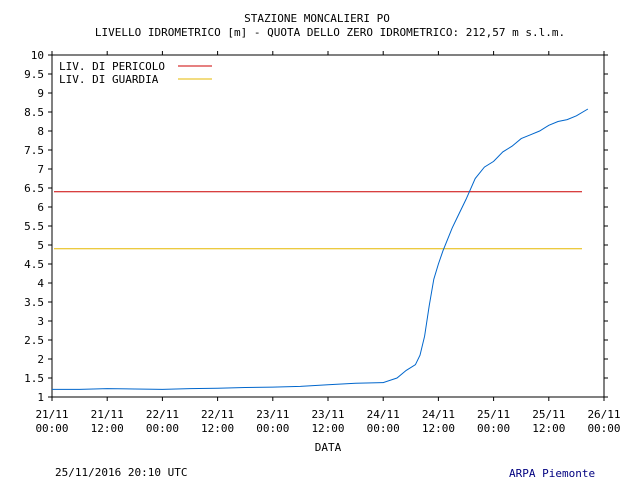 Image resolution: width=640 pixels, height=480 pixels. I want to click on legend-label: LIV. DI PERICOLO, so click(112, 66).